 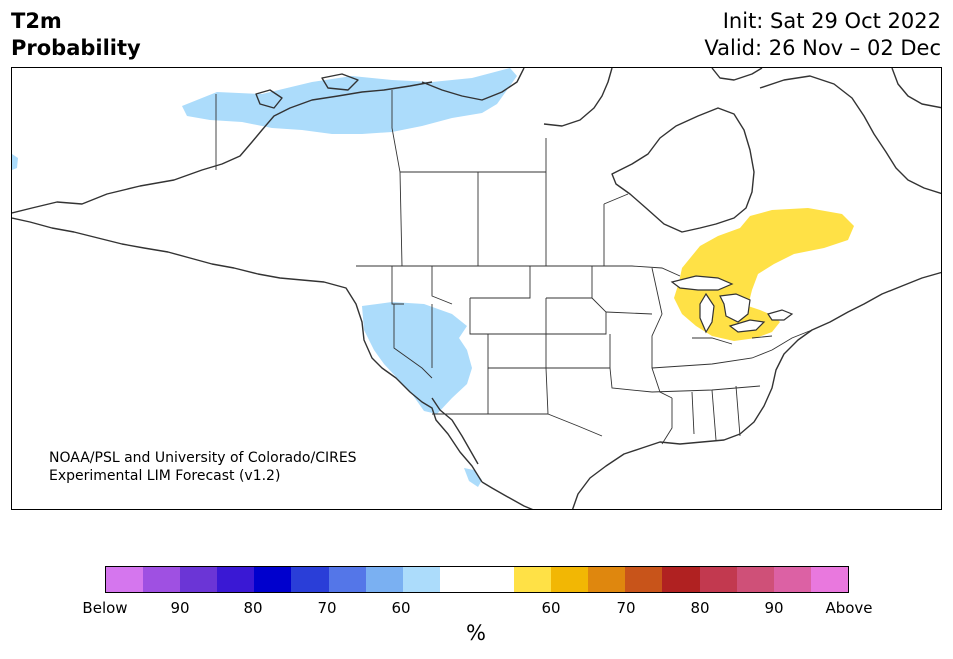 What do you see at coordinates (473, 477) in the screenshot?
I see `below-region-baja-tip` at bounding box center [473, 477].